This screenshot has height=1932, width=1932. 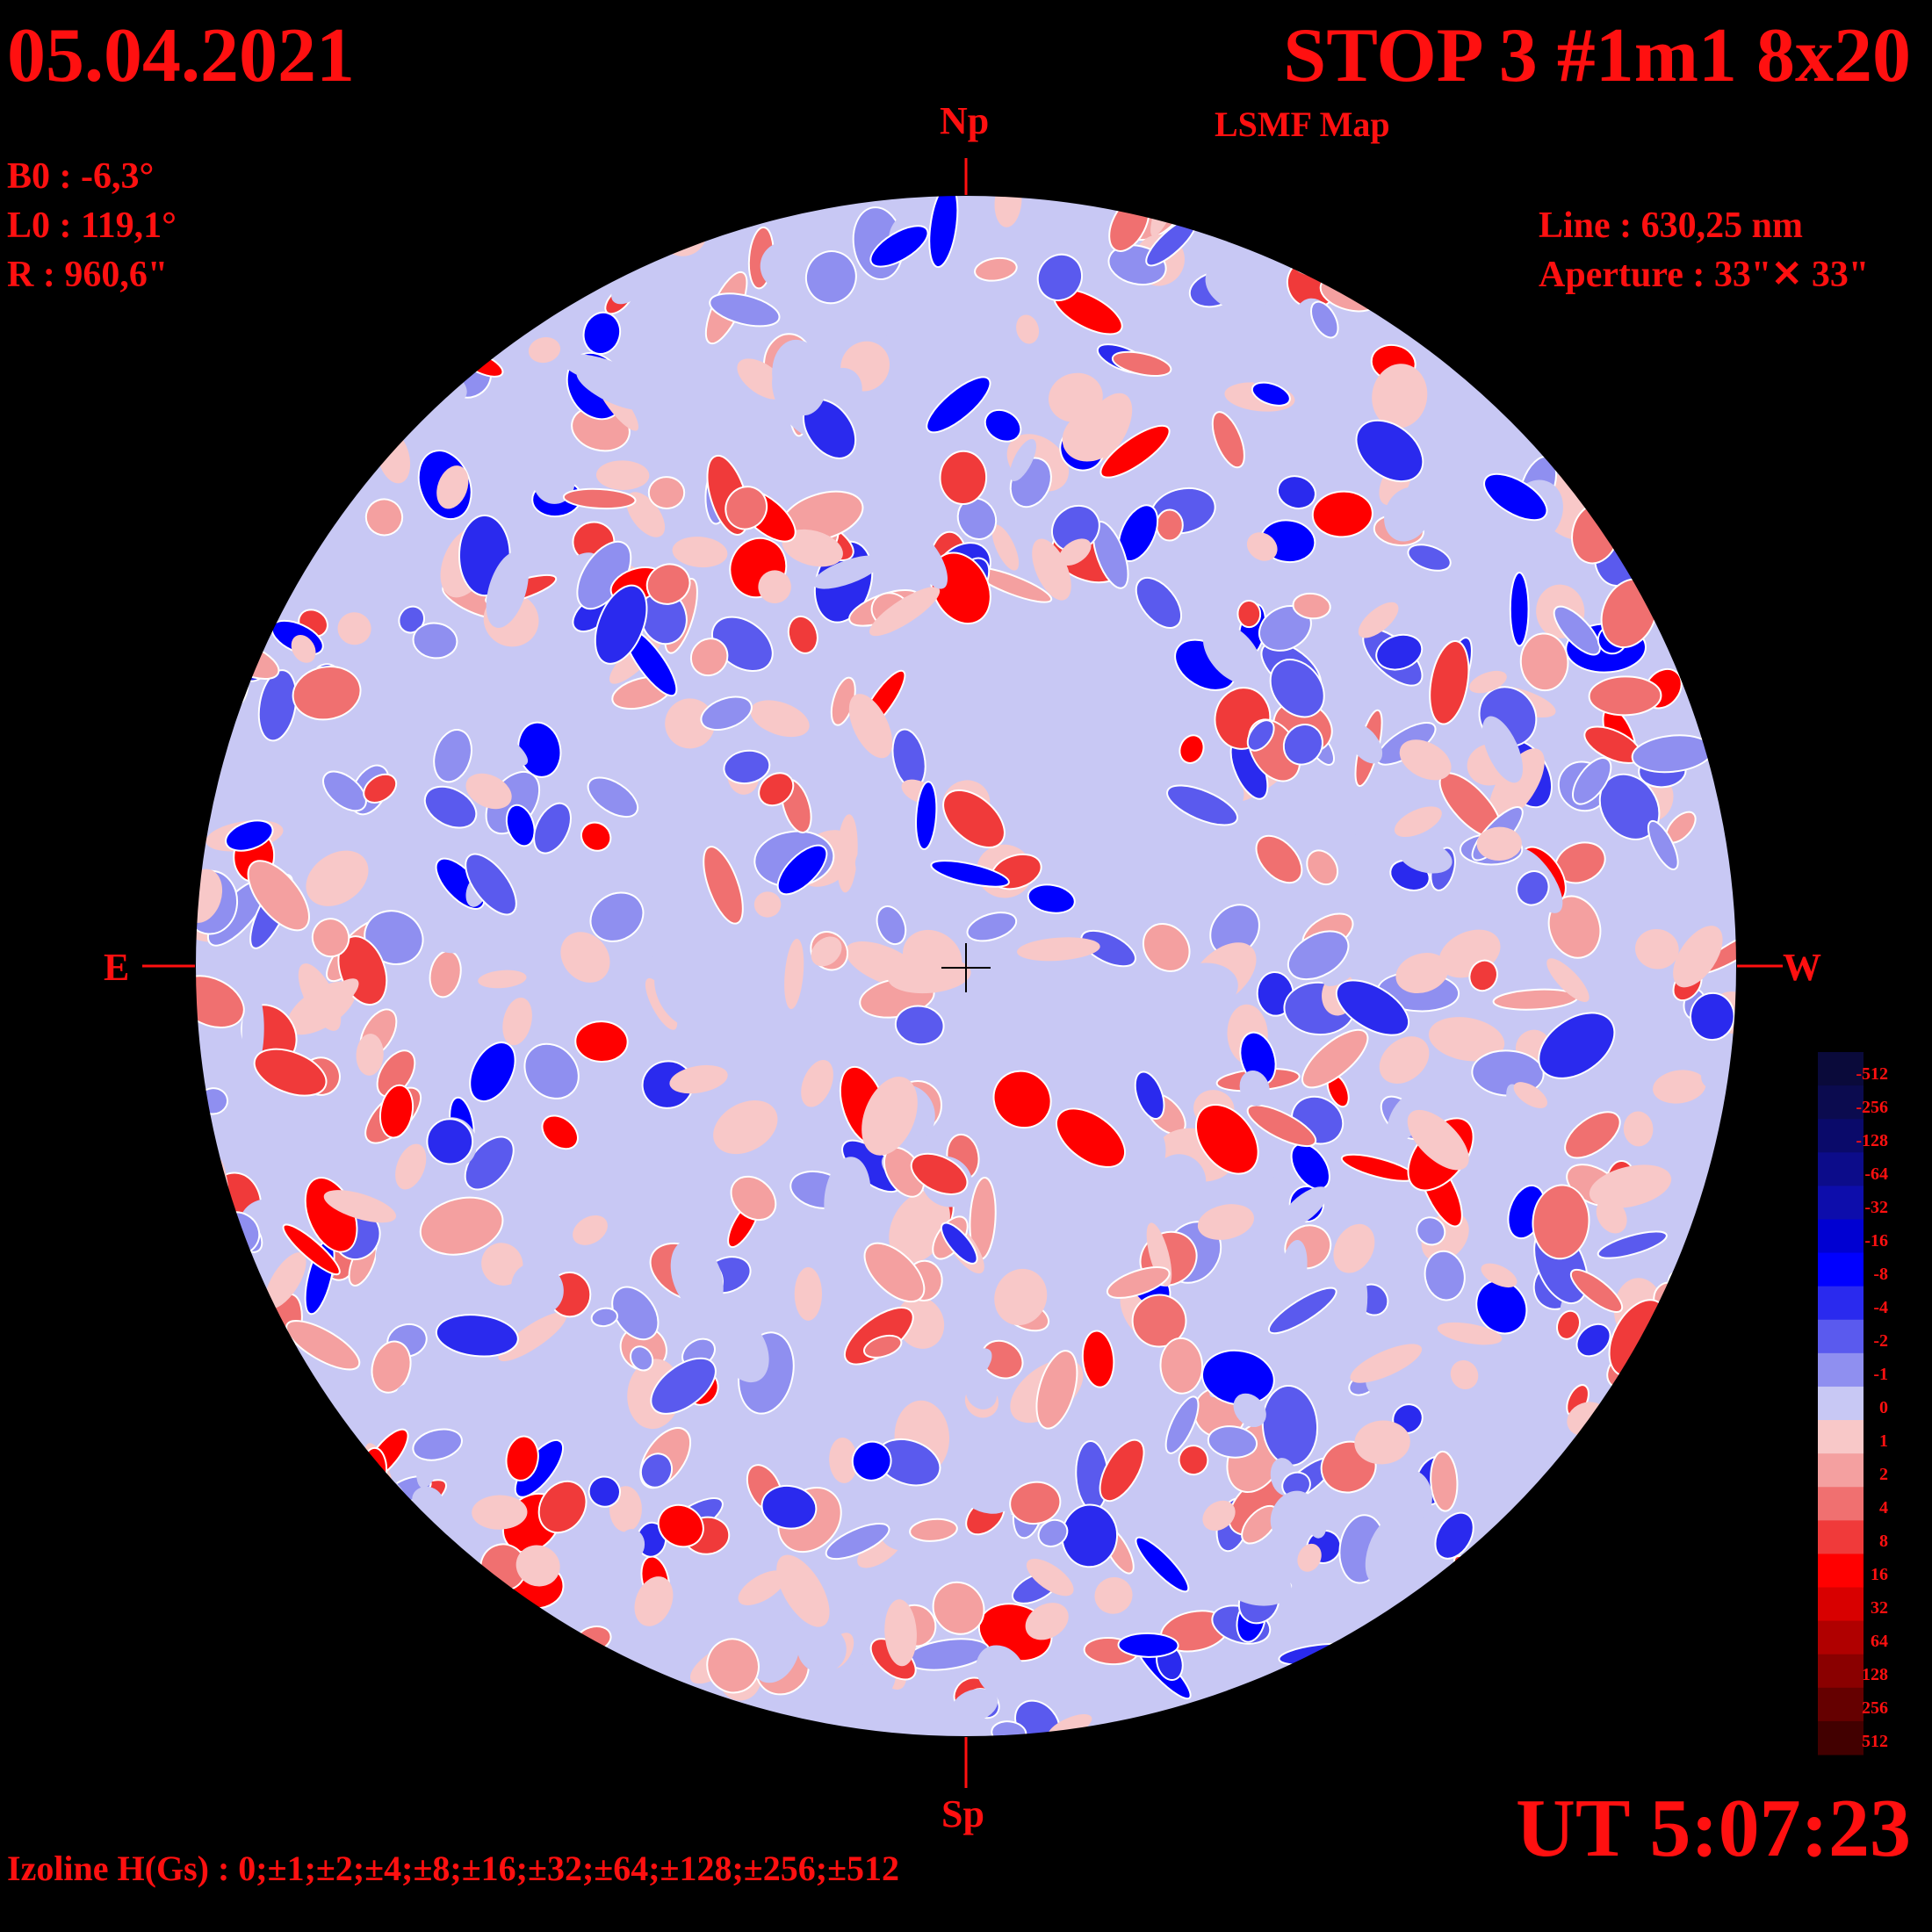 I want to click on ut-time: UT 5:07:23, so click(x=1714, y=1829).